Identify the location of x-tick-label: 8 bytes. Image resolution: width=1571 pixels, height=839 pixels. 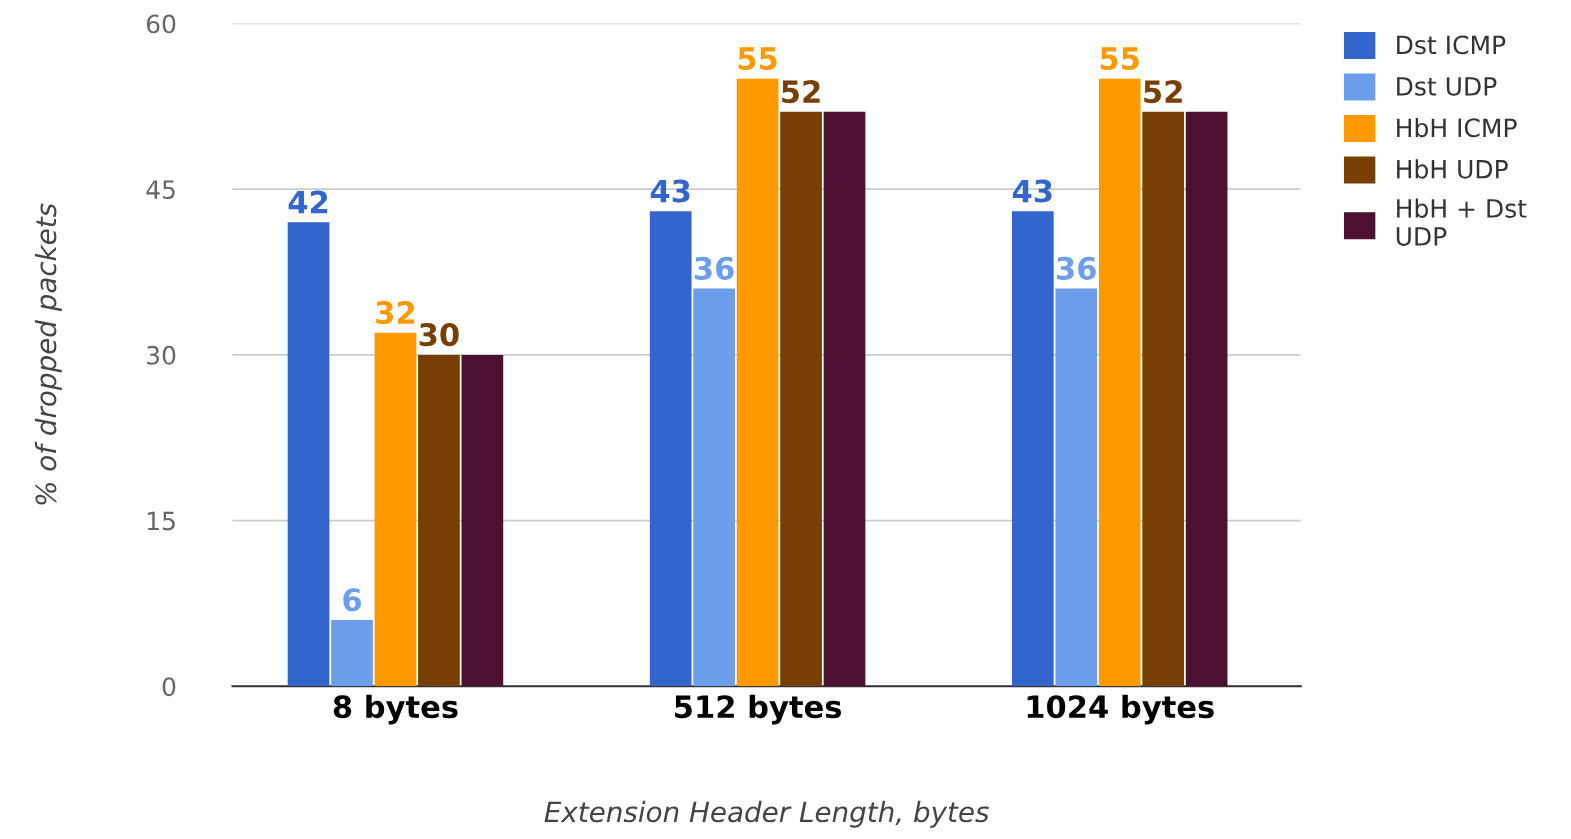
(395, 709).